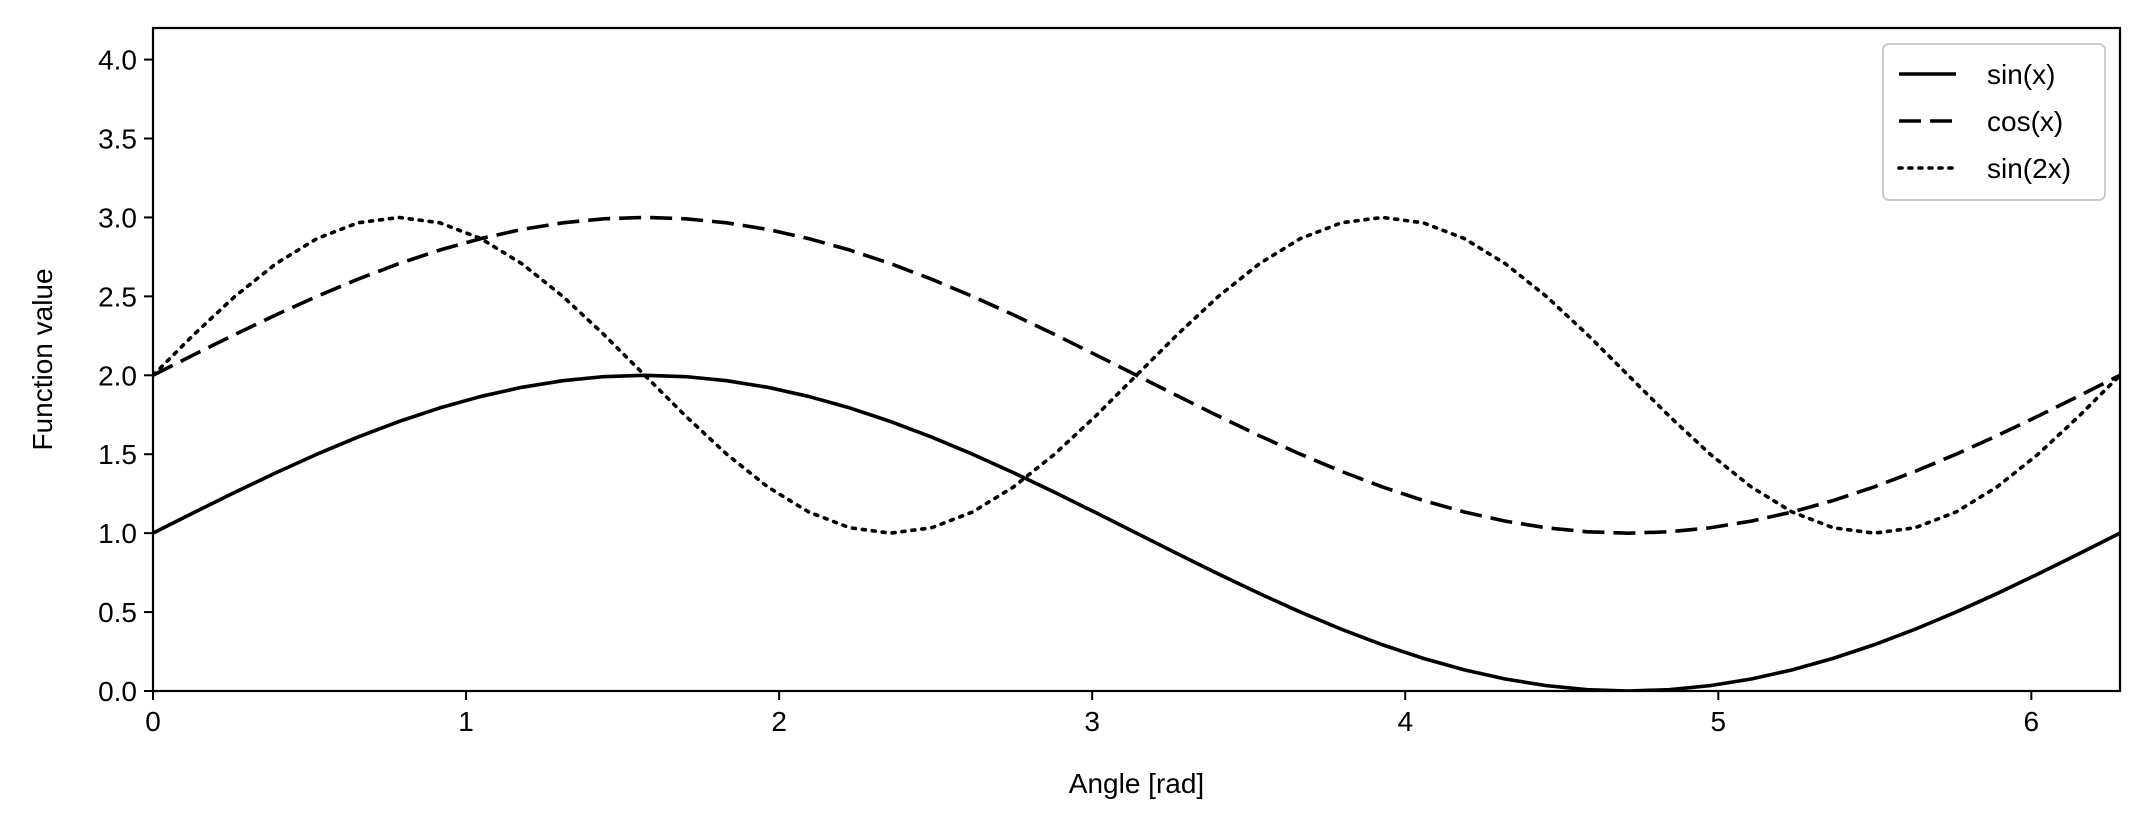 Image resolution: width=2148 pixels, height=829 pixels. What do you see at coordinates (117, 139) in the screenshot?
I see `y-tick-label: 3.5` at bounding box center [117, 139].